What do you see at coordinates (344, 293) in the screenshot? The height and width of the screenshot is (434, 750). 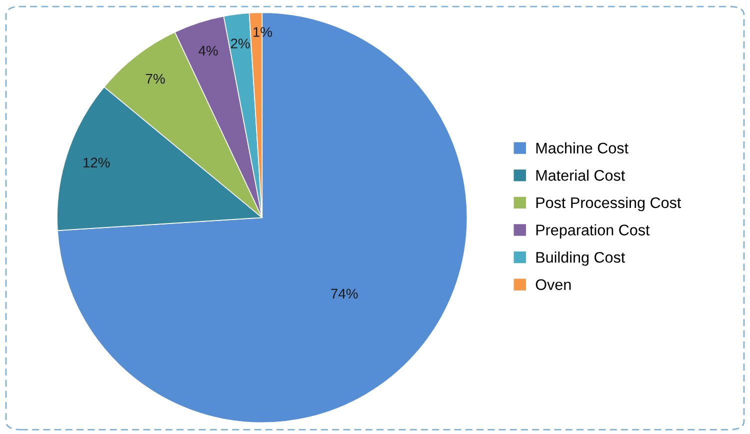 I see `data-label: 74%` at bounding box center [344, 293].